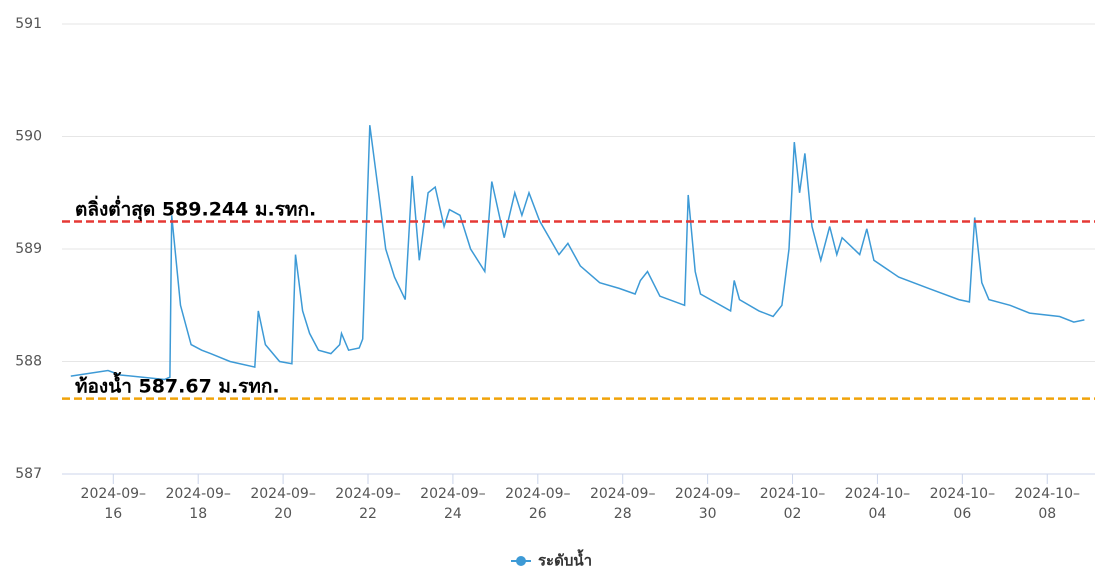 The height and width of the screenshot is (574, 1104). I want to click on y-tick-label: 587, so click(28, 474).